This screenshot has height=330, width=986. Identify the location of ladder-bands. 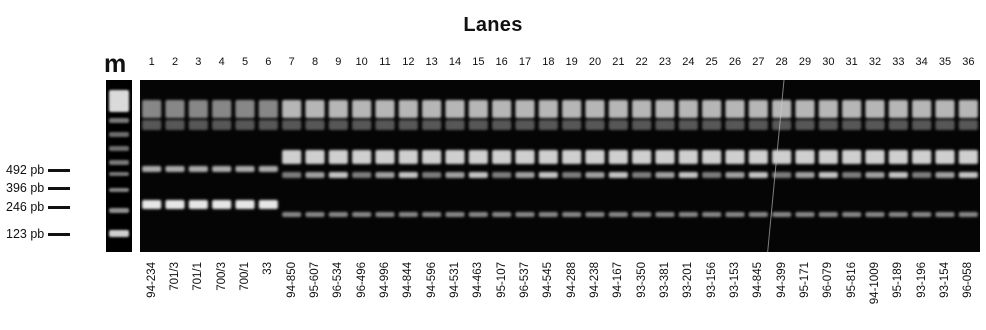
(119, 163).